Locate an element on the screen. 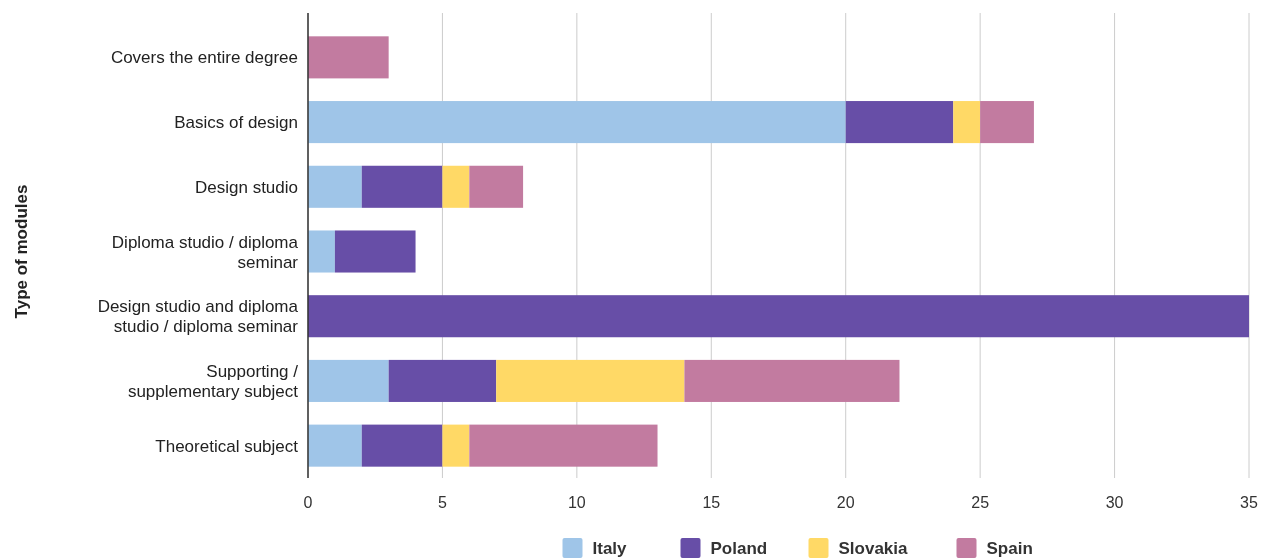 The height and width of the screenshot is (560, 1271). x-tick-label: 15 is located at coordinates (711, 502).